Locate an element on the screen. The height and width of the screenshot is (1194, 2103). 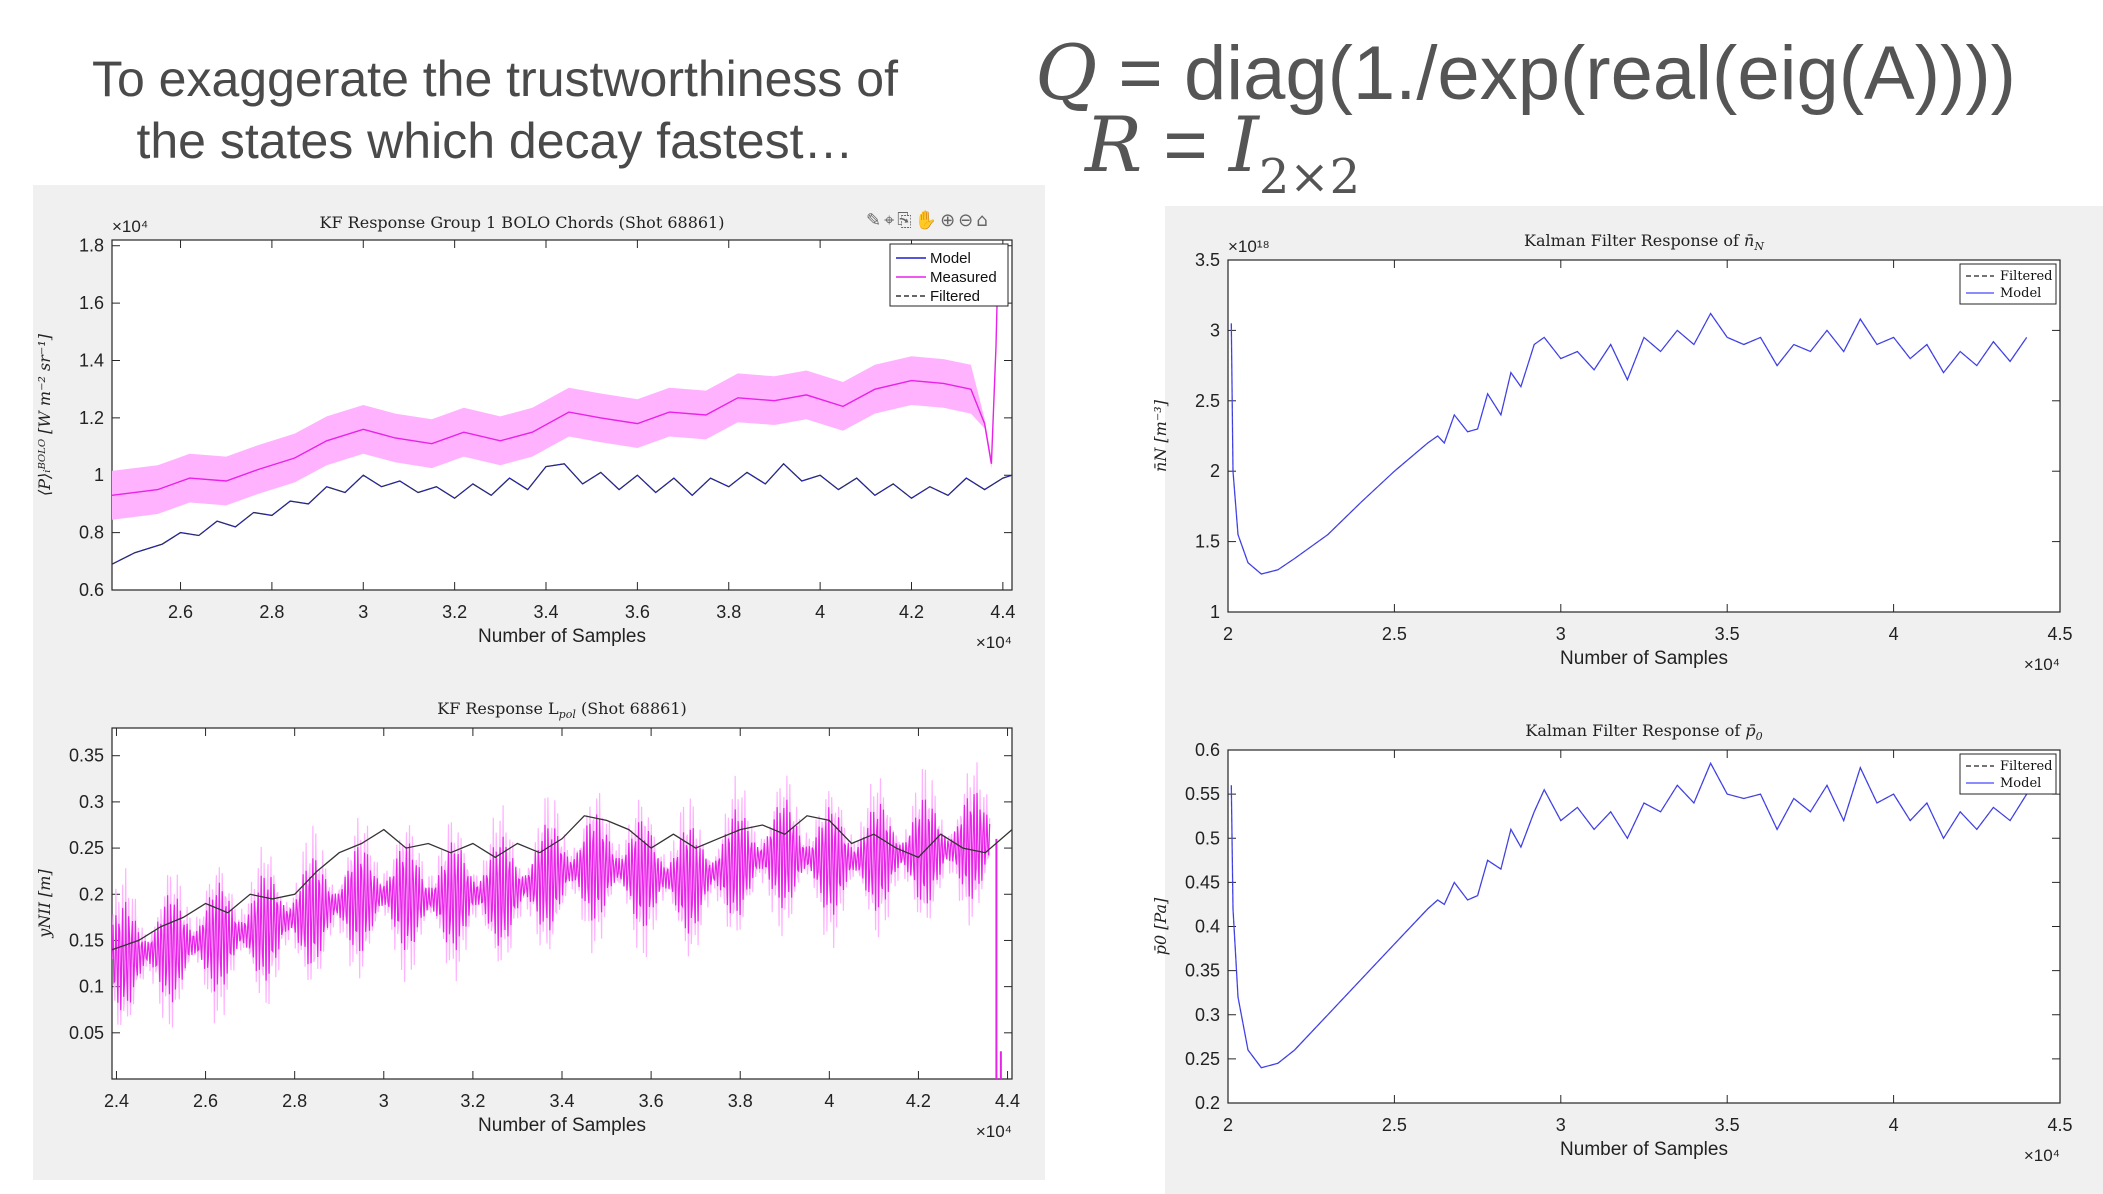
series-model is located at coordinates (1629, 915).